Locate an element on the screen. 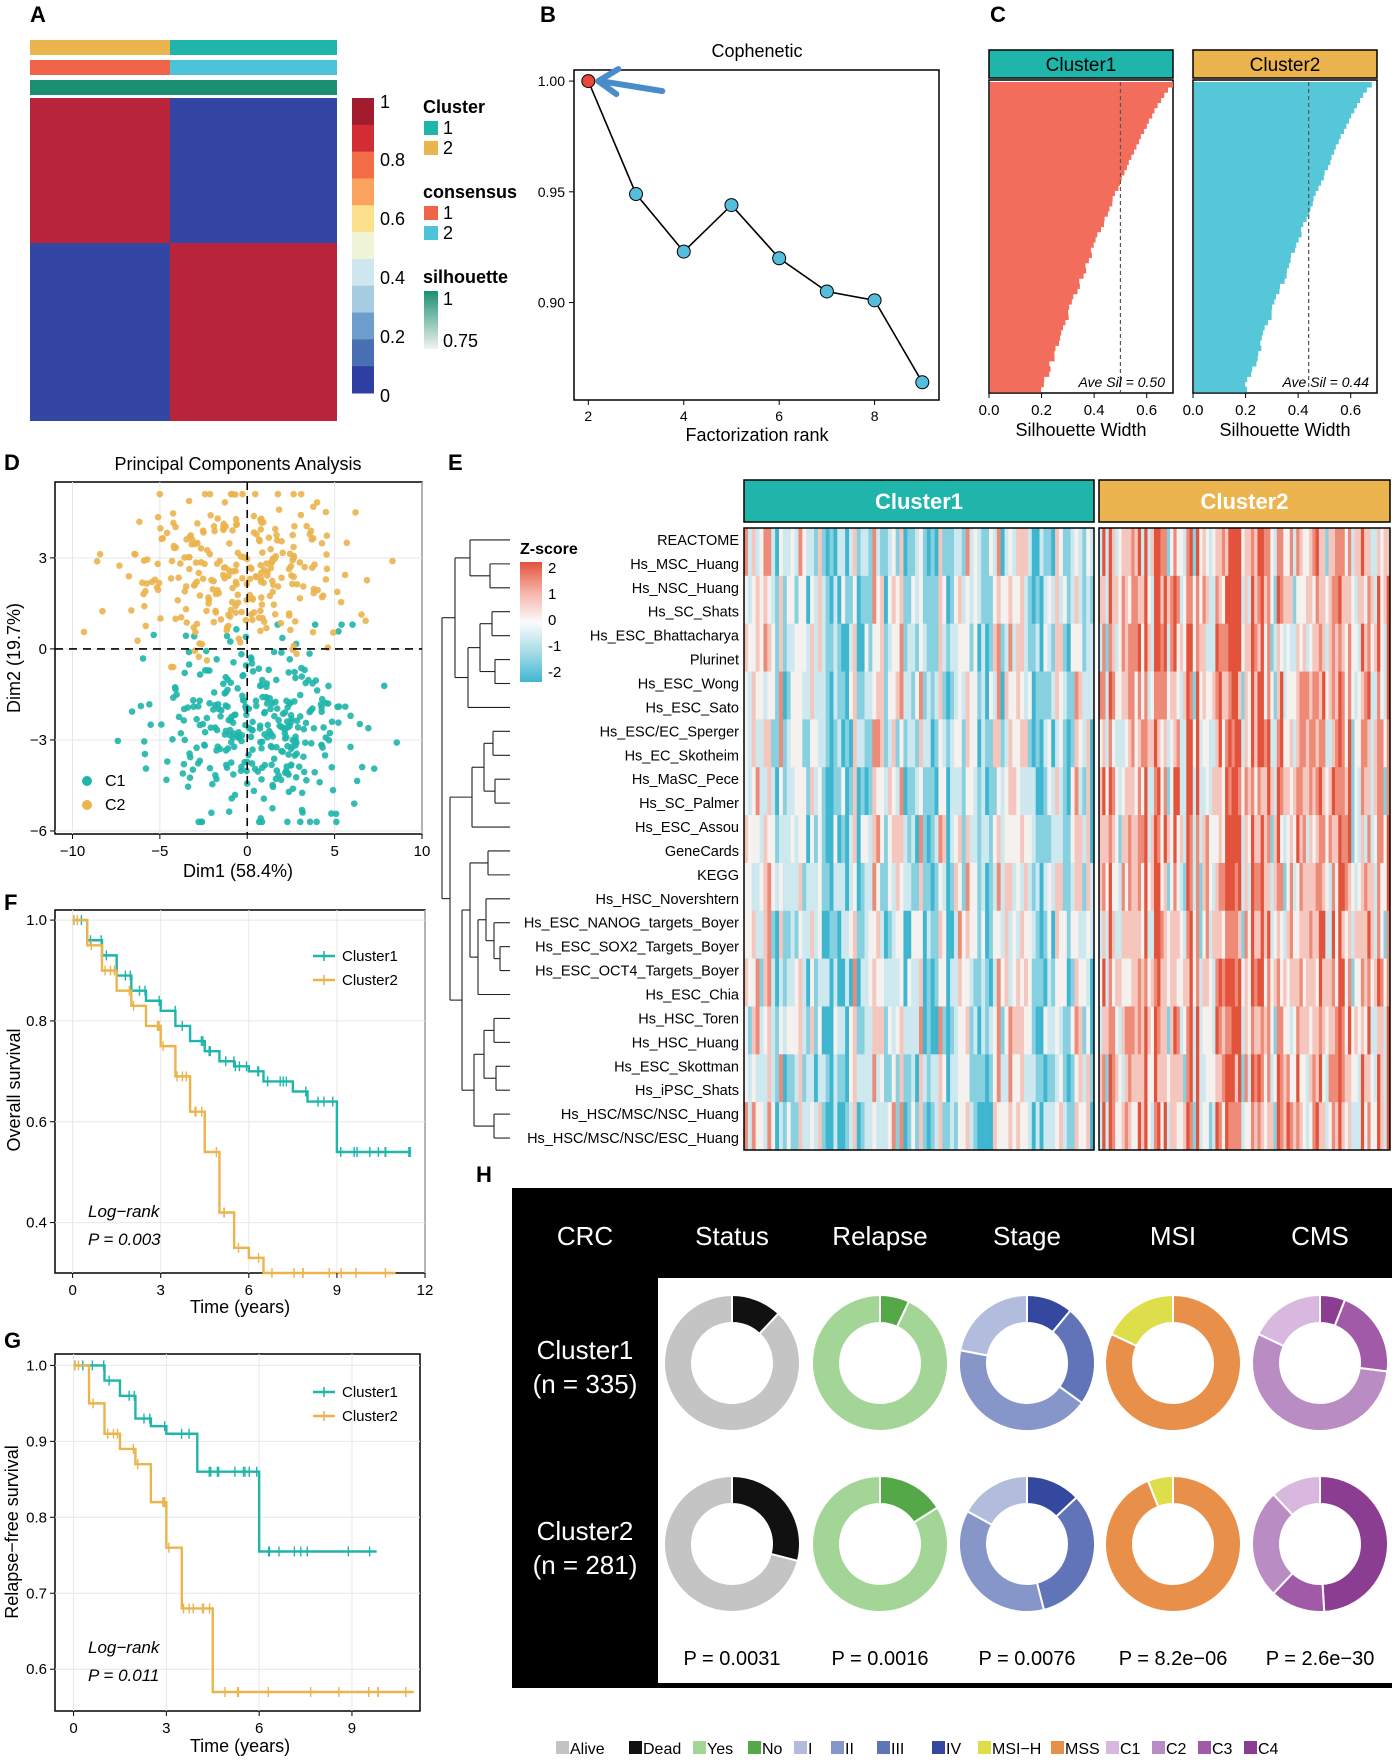 Image resolution: width=1398 pixels, height=1762 pixels. colorbar-ticks: 1 0.8 0.6 0.4 0.2 0 is located at coordinates (392, 249).